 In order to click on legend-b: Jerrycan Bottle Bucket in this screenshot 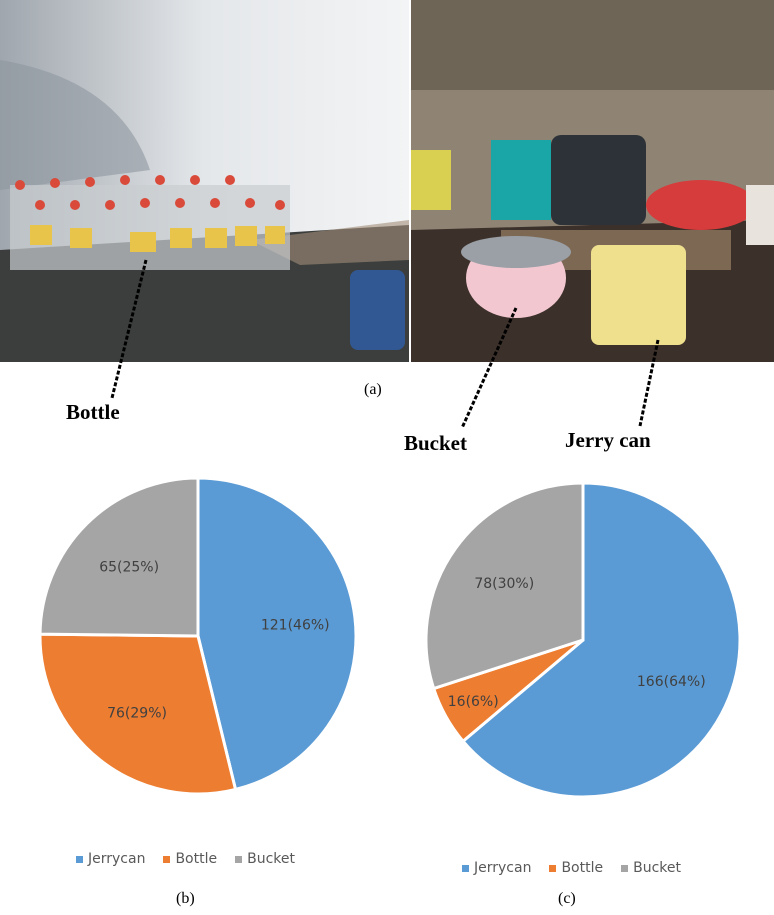, I will do `click(185, 859)`.